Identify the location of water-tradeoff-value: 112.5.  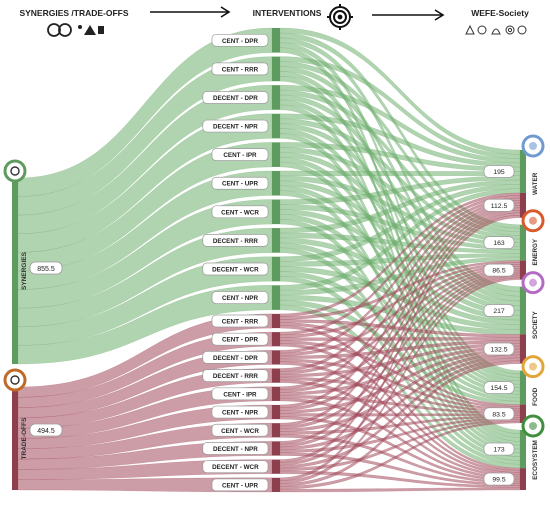
(499, 206).